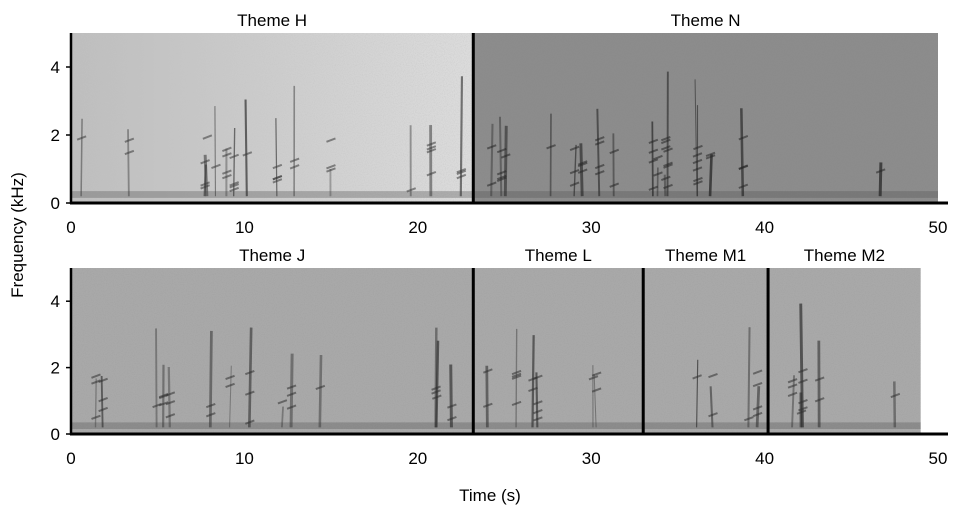 This screenshot has height=507, width=953. What do you see at coordinates (55, 434) in the screenshot?
I see `y-tick-label: 0` at bounding box center [55, 434].